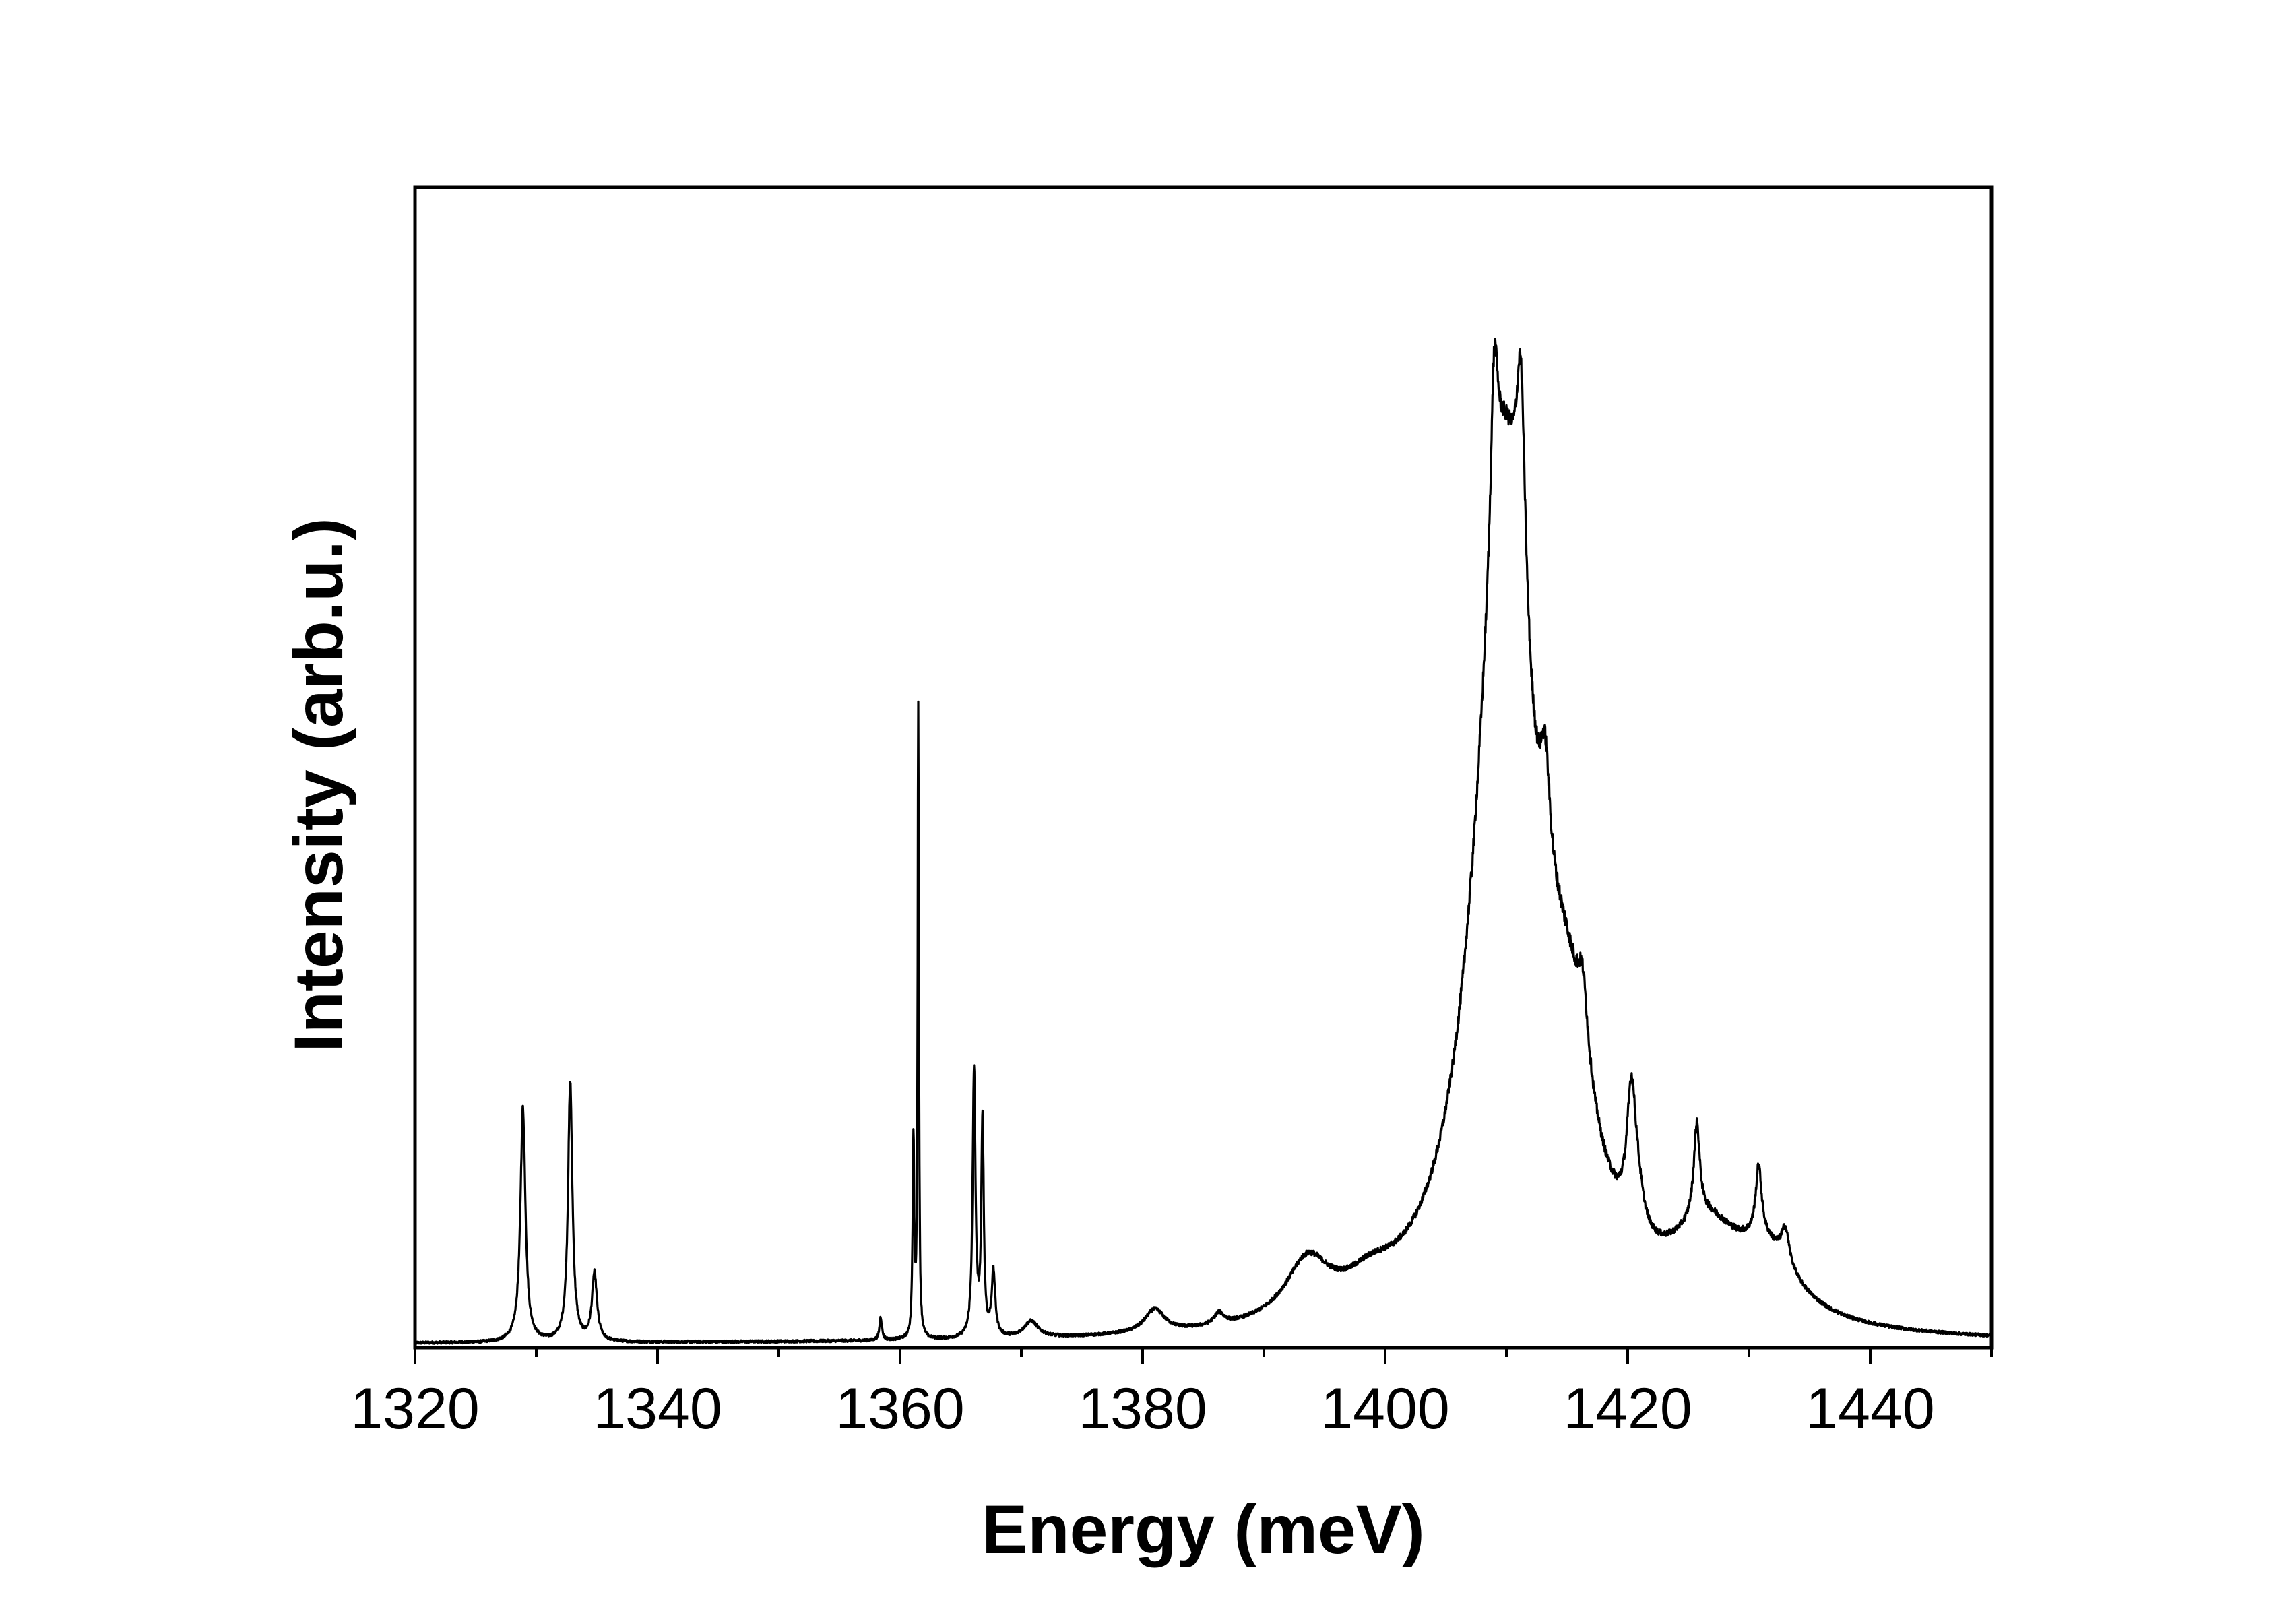 This screenshot has height=1603, width=2296. Describe the element at coordinates (1203, 1356) in the screenshot. I see `x-axis-ticks` at that location.